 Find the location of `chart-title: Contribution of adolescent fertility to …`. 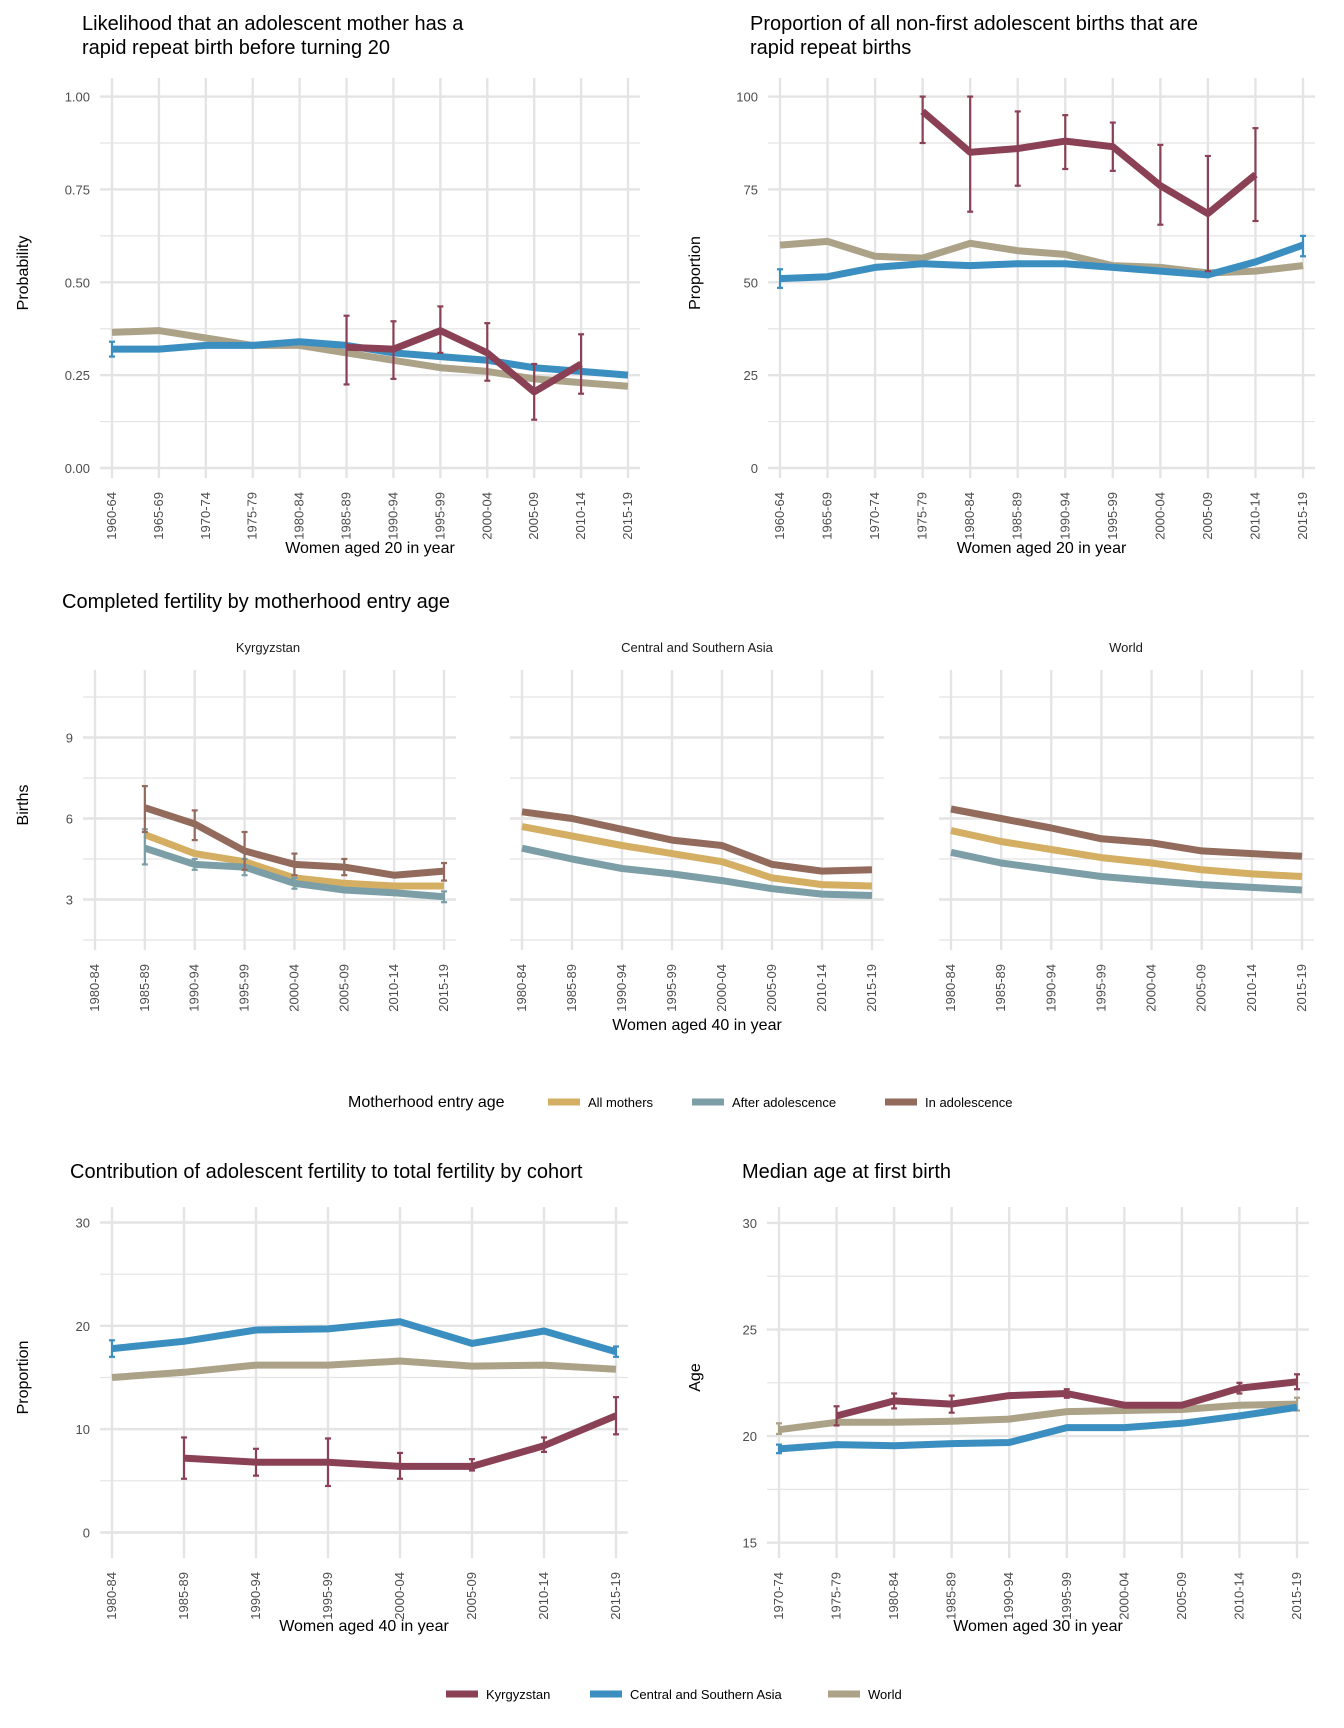

chart-title: Contribution of adolescent fertility to … is located at coordinates (326, 1172).